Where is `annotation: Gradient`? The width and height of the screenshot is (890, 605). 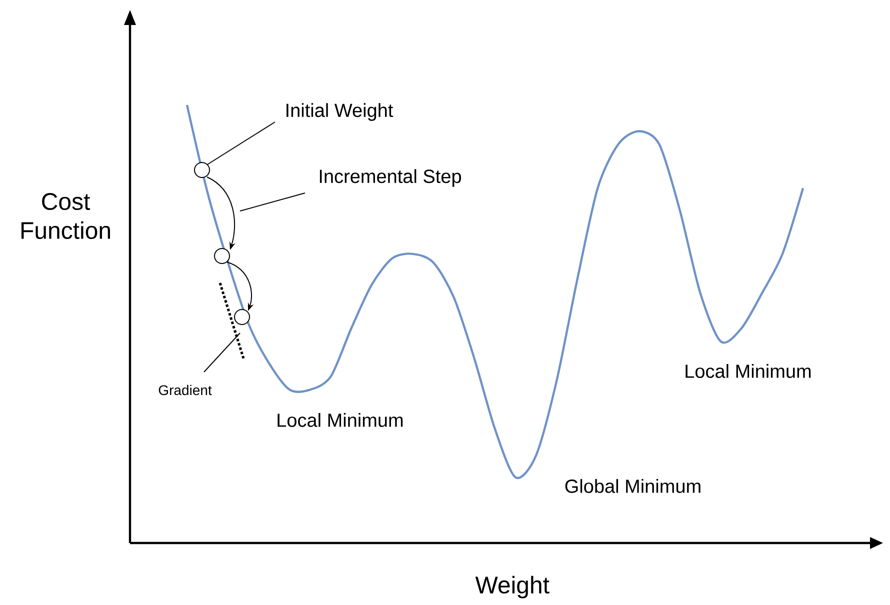 annotation: Gradient is located at coordinates (185, 390).